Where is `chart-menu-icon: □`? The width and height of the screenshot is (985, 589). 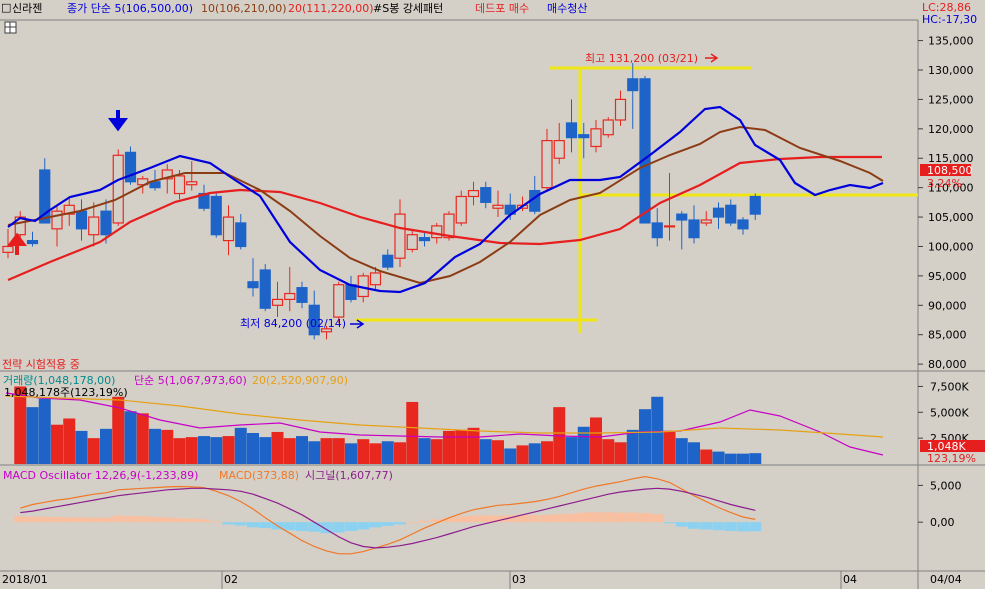 chart-menu-icon: □ is located at coordinates (6, 7).